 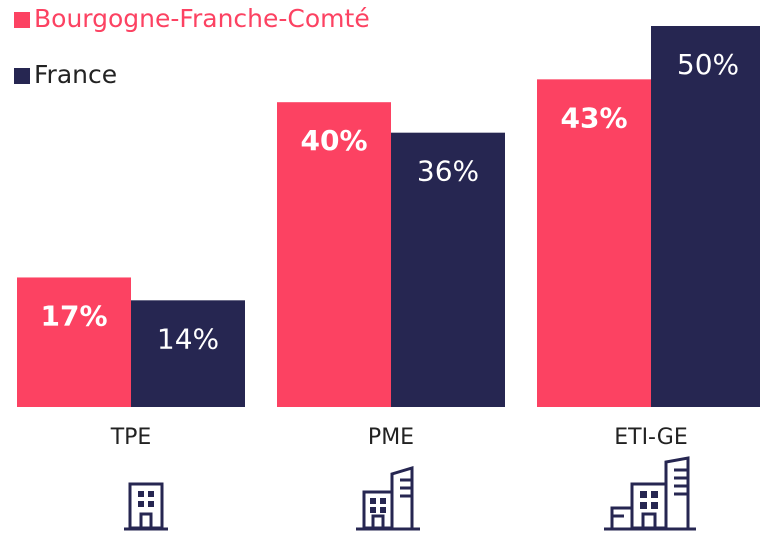 What do you see at coordinates (75, 74) in the screenshot?
I see `legend-label: France` at bounding box center [75, 74].